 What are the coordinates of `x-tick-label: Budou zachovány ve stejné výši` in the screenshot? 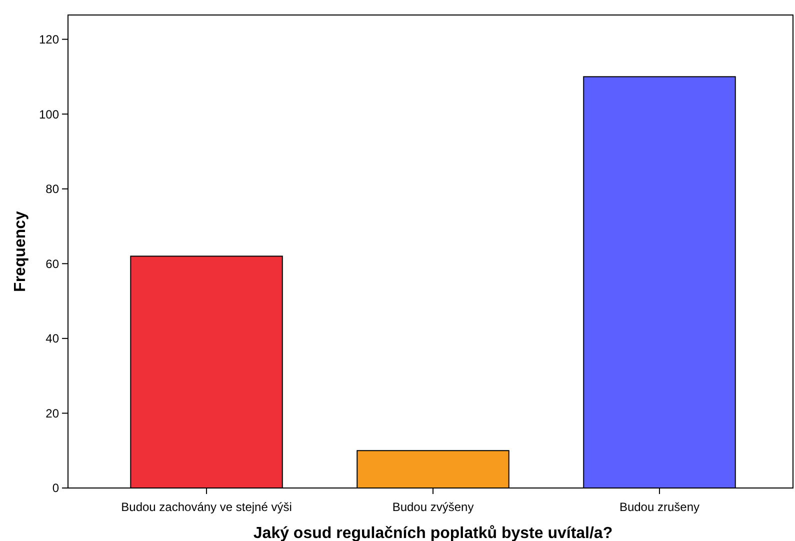 It's located at (206, 507).